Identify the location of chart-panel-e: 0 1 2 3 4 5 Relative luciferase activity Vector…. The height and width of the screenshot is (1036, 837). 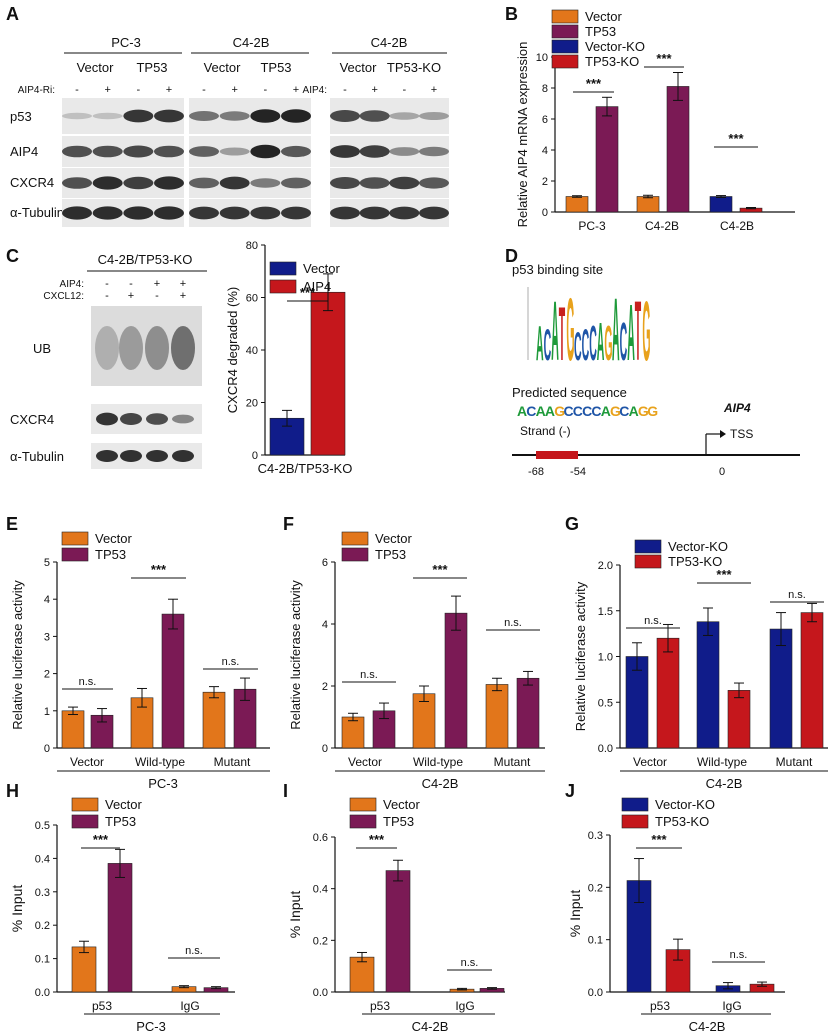
(140, 661).